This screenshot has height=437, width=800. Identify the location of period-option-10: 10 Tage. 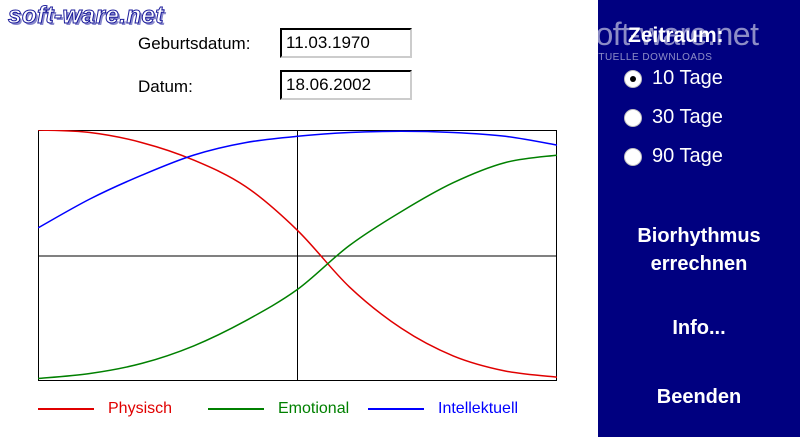
(673, 78).